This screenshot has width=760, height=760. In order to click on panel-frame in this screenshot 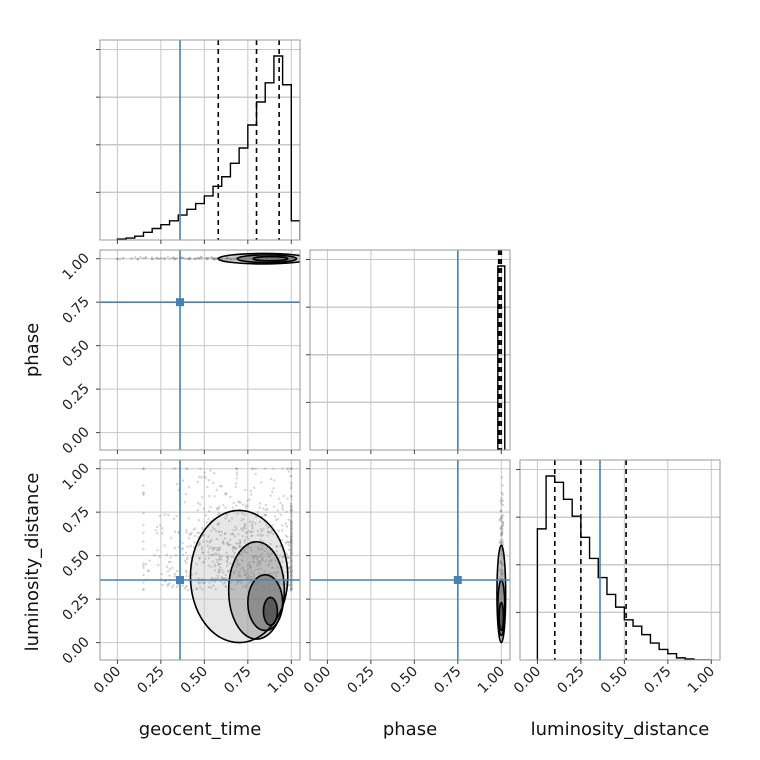, I will do `click(200, 350)`.